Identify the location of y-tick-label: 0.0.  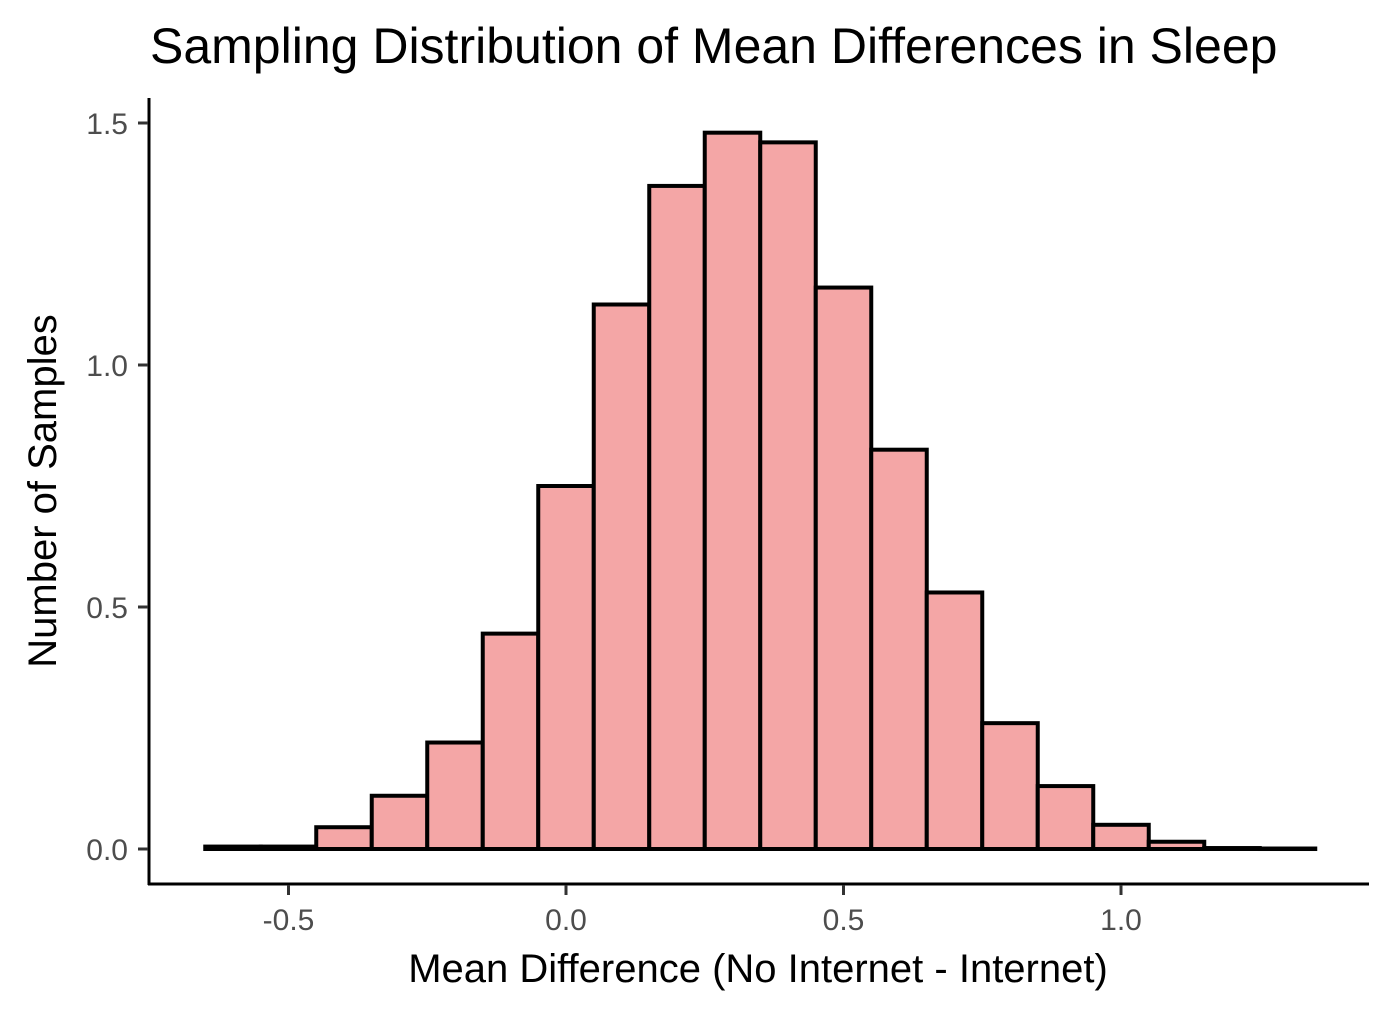
(107, 850).